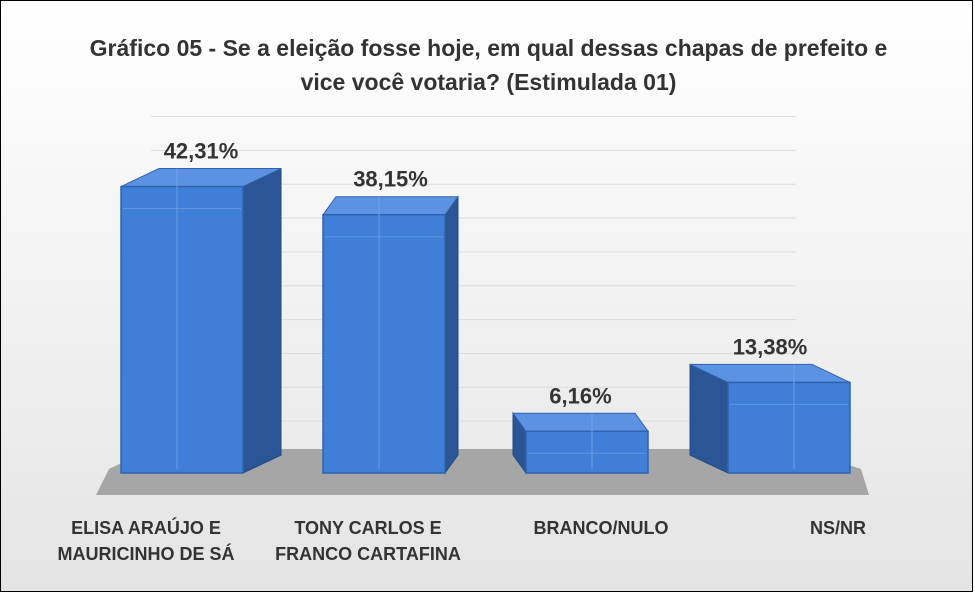 The image size is (975, 594). I want to click on category-label: ELISA ARAÚJO E MAURICINHO DE SÁ, so click(146, 541).